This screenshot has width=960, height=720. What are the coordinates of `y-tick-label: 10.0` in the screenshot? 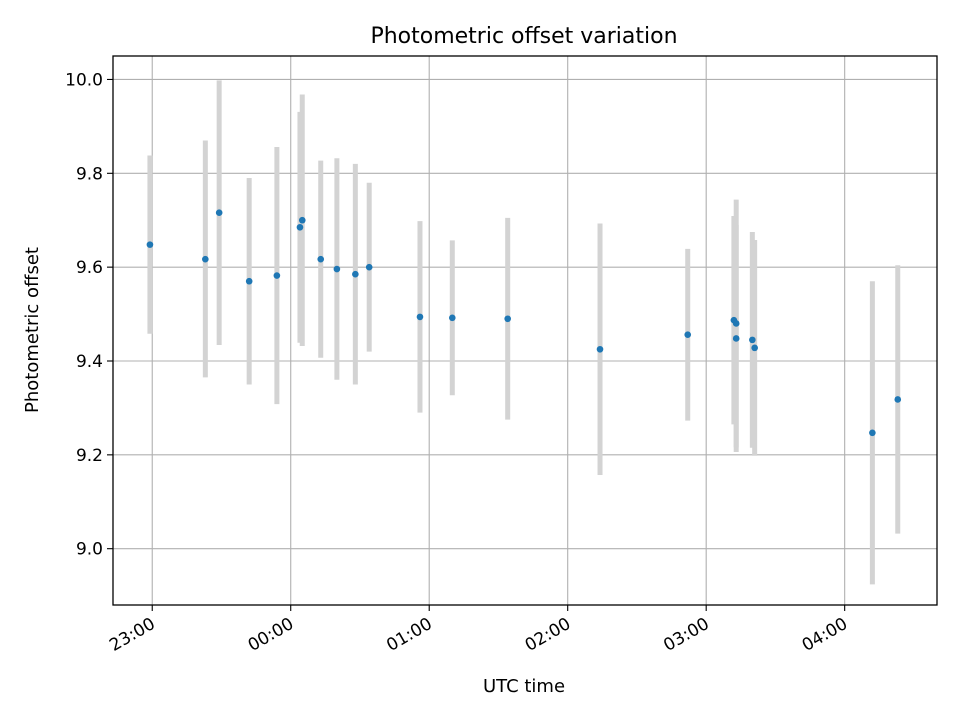 It's located at (84, 80).